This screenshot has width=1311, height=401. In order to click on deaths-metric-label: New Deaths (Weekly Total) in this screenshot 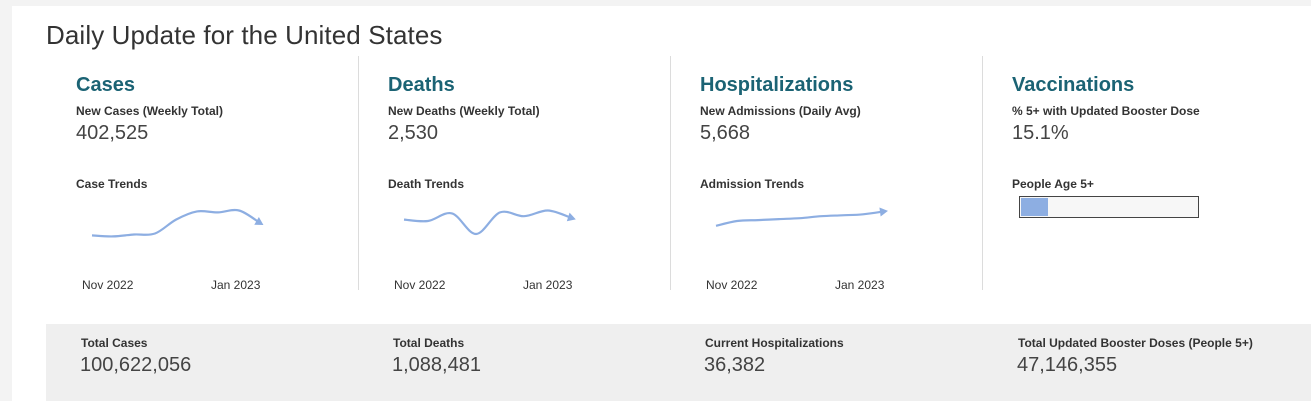, I will do `click(464, 111)`.